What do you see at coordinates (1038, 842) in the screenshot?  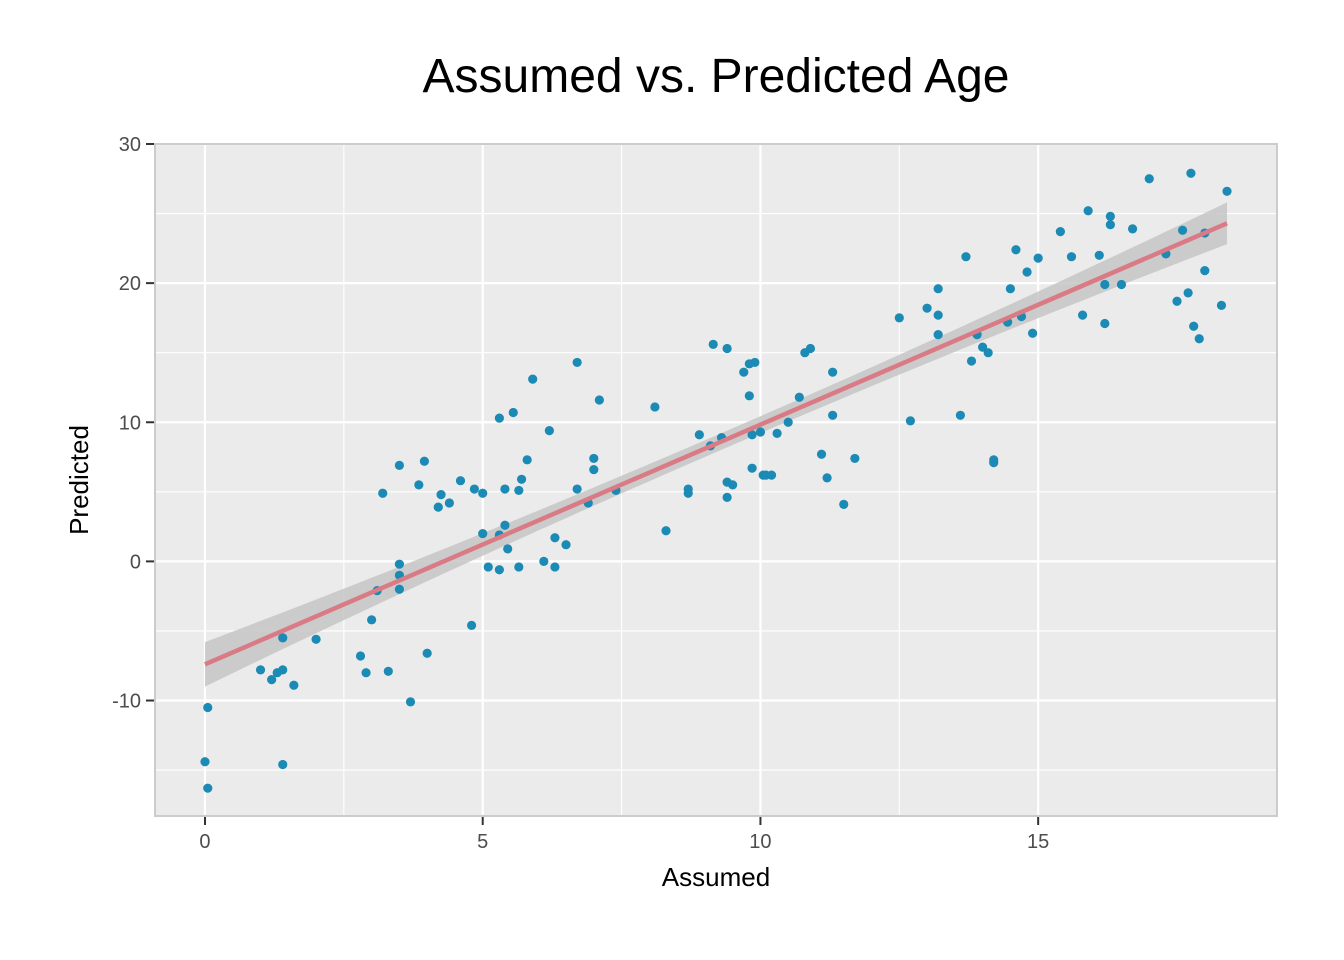 I see `x-tick-label: 15` at bounding box center [1038, 842].